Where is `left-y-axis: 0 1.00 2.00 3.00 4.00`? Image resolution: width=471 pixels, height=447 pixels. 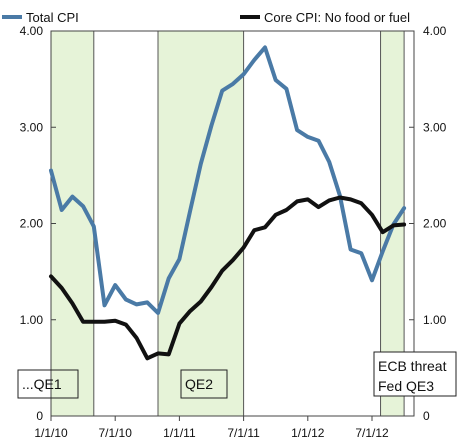 left-y-axis: 0 1.00 2.00 3.00 4.00 is located at coordinates (38, 223).